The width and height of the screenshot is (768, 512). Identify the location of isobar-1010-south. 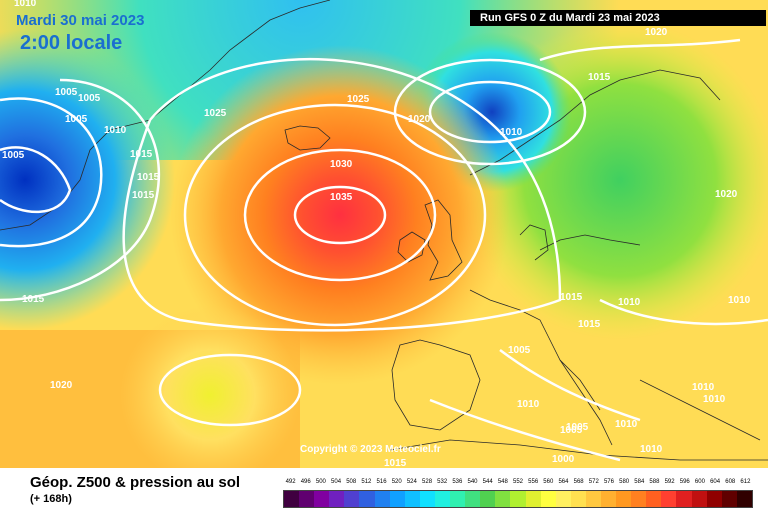
(570, 385).